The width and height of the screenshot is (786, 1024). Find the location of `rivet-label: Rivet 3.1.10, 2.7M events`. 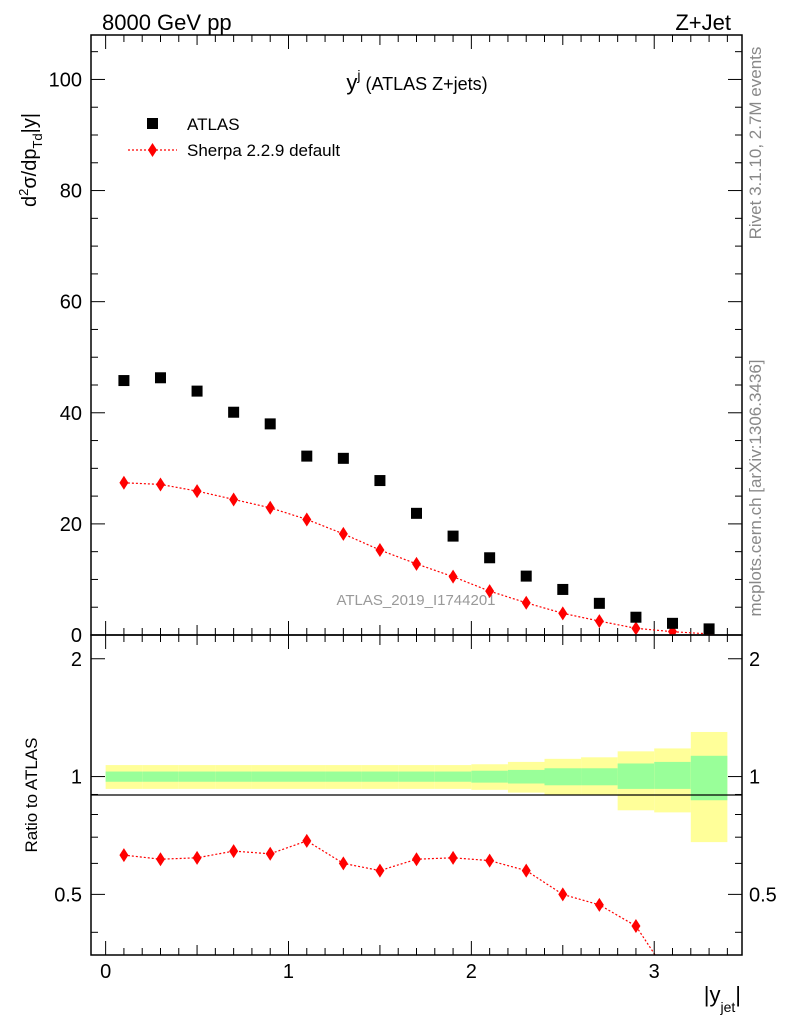

rivet-label: Rivet 3.1.10, 2.7M events is located at coordinates (755, 143).